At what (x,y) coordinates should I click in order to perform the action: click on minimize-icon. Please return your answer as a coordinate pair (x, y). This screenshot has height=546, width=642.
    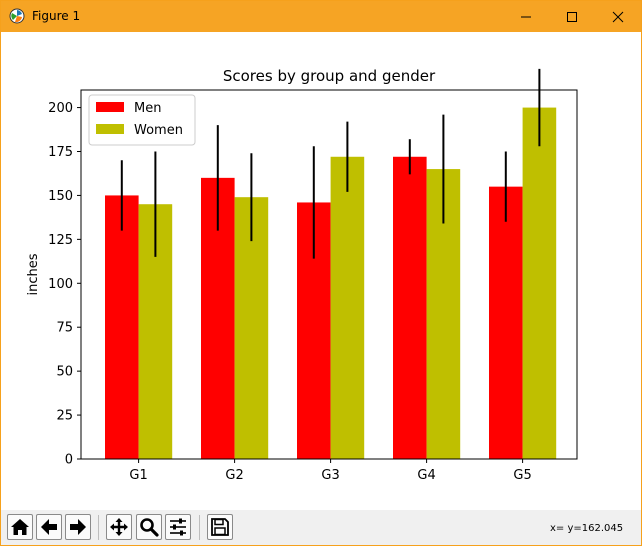
    Looking at the image, I should click on (526, 17).